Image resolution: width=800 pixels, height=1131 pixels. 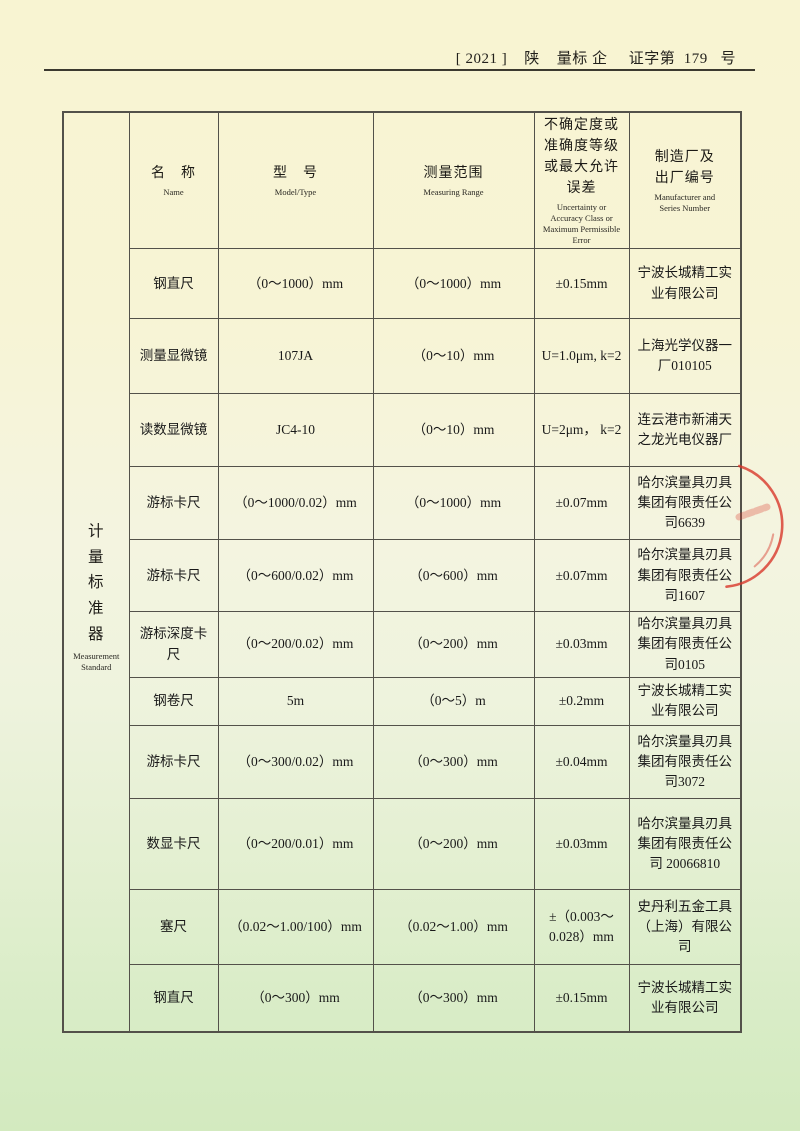 I want to click on model-cell: JC4-10, so click(x=295, y=430).